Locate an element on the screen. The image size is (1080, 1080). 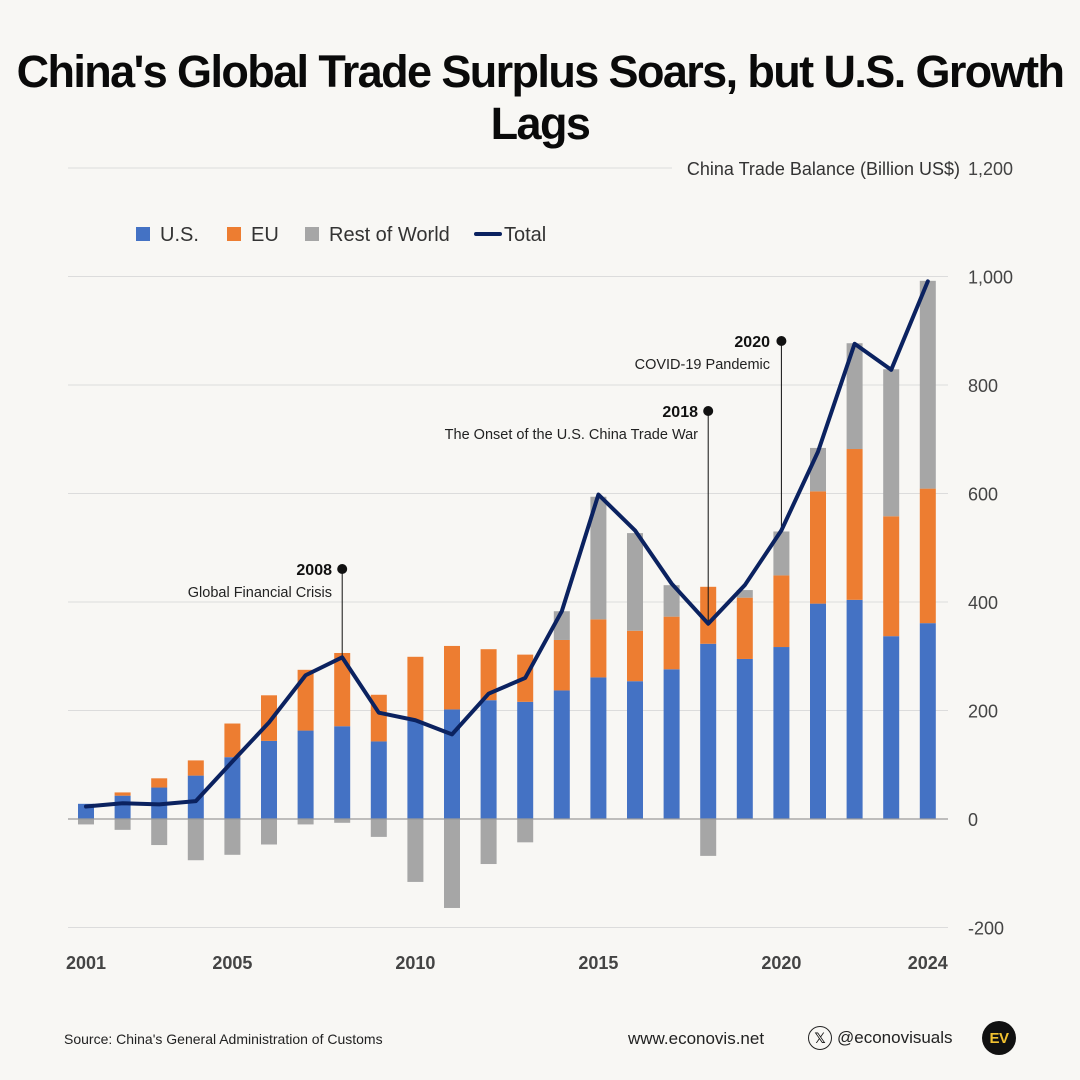
y-axis-title: China Trade Balance (Billion US$) is located at coordinates (823, 169).